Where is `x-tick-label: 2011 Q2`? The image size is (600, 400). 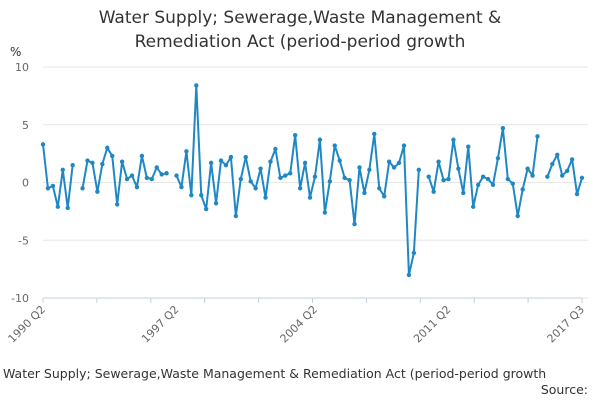 x-tick-label: 2011 Q2 is located at coordinates (432, 324).